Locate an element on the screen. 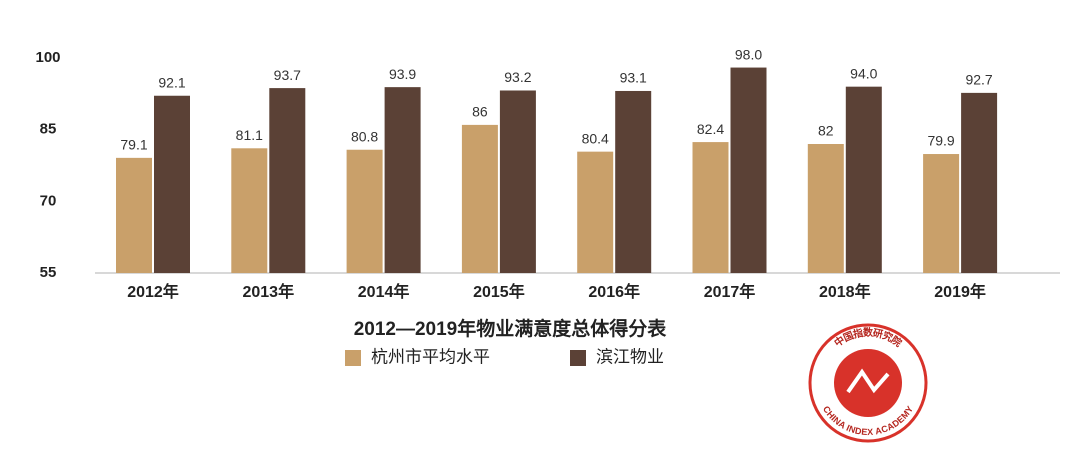 This screenshot has height=458, width=1080. x-tick-label: 2014年 is located at coordinates (384, 291).